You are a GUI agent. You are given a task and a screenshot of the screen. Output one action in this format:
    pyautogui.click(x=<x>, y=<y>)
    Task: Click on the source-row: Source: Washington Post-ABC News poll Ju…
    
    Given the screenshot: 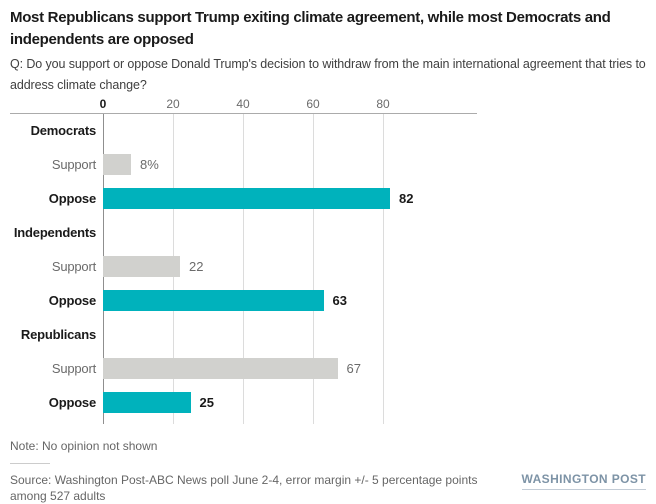 What is the action you would take?
    pyautogui.click(x=328, y=488)
    